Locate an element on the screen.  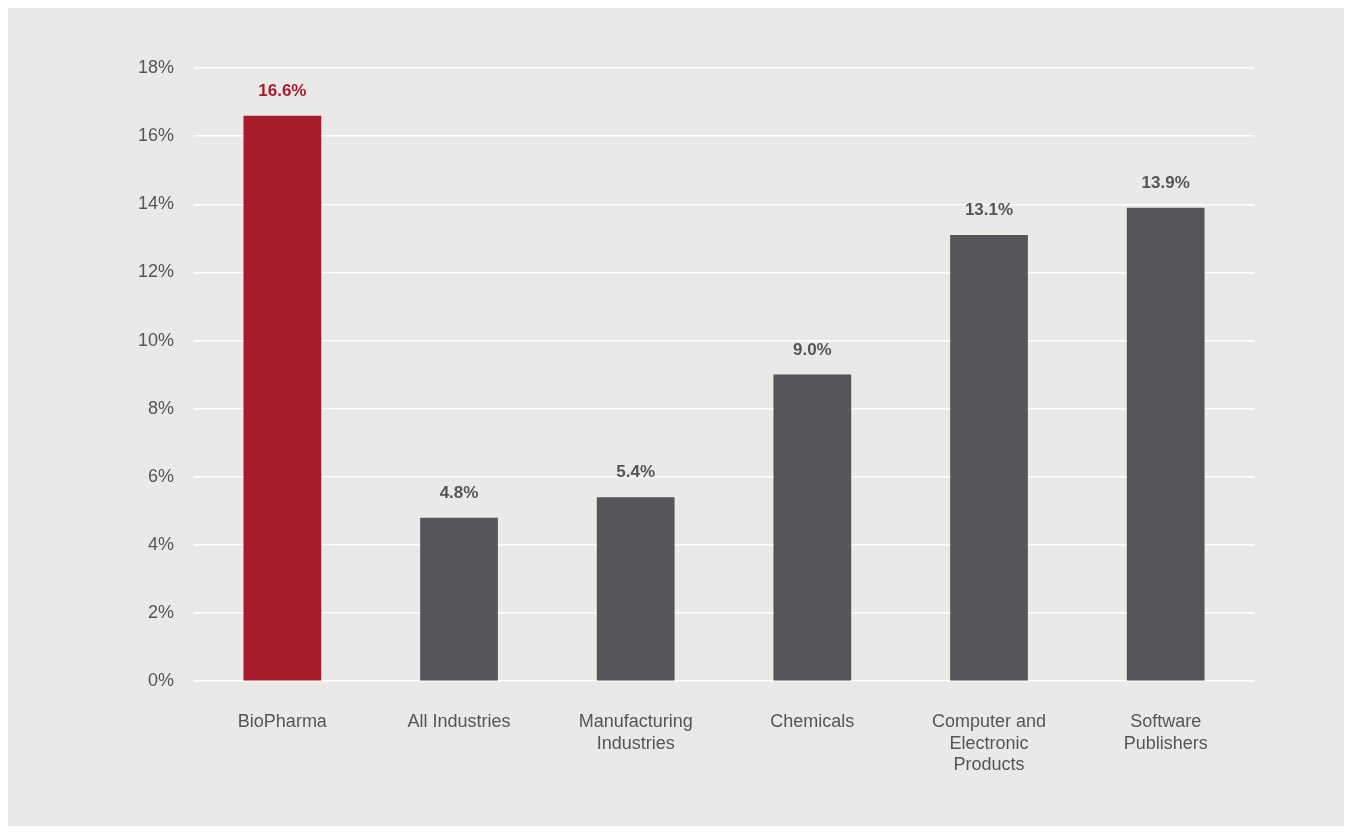
y-tick-label: 6% is located at coordinates (161, 475).